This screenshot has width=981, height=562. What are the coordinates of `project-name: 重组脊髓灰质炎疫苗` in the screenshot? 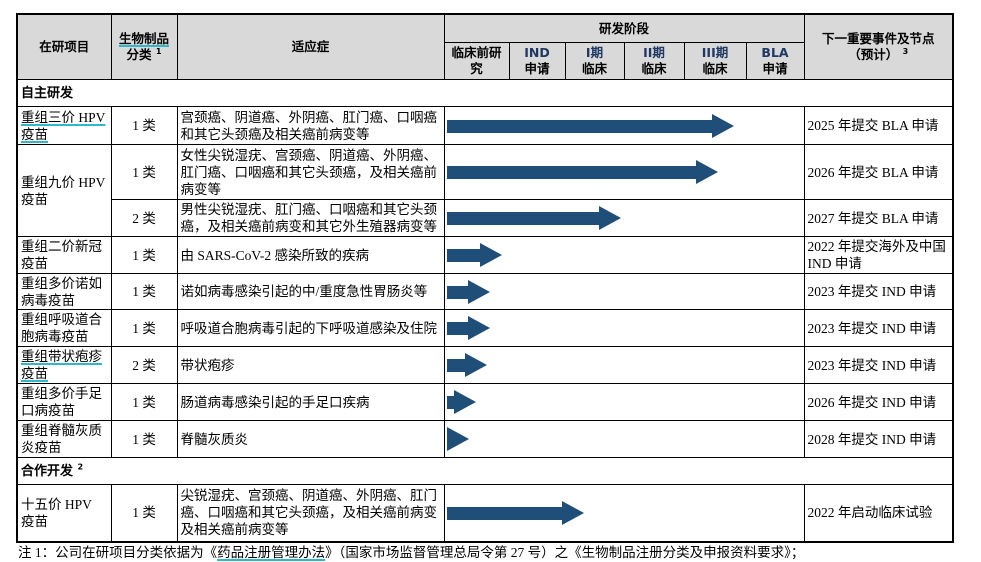 It's located at (64, 439).